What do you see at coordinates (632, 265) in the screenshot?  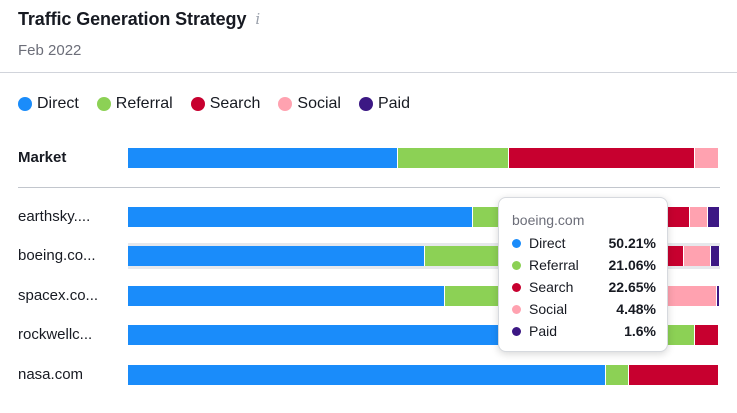 I see `tooltip-value: 21.06%` at bounding box center [632, 265].